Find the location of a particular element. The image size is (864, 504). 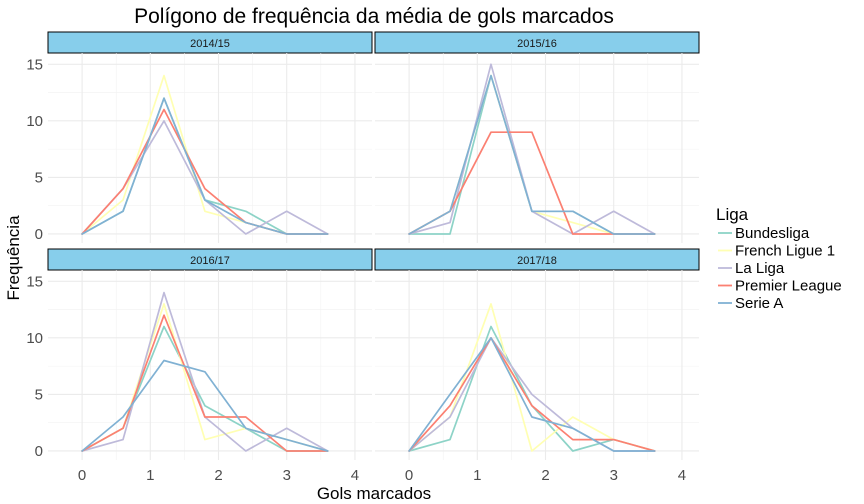

legend-title: Liga is located at coordinates (732, 214).